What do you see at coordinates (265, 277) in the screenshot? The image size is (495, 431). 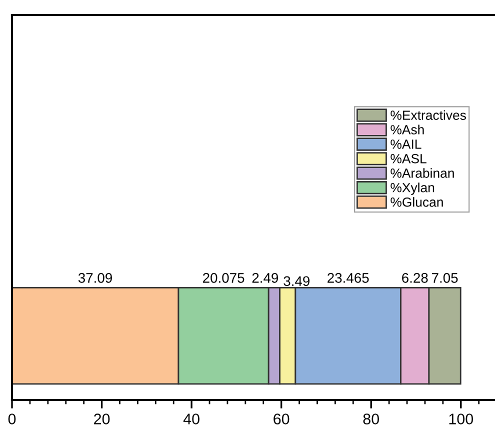 I see `data-label: 2.49` at bounding box center [265, 277].